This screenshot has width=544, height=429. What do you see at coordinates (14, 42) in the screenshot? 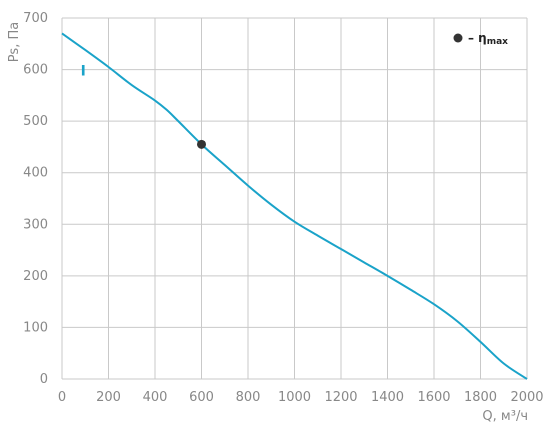
I see `y-axis-label: Ps, Па` at bounding box center [14, 42].